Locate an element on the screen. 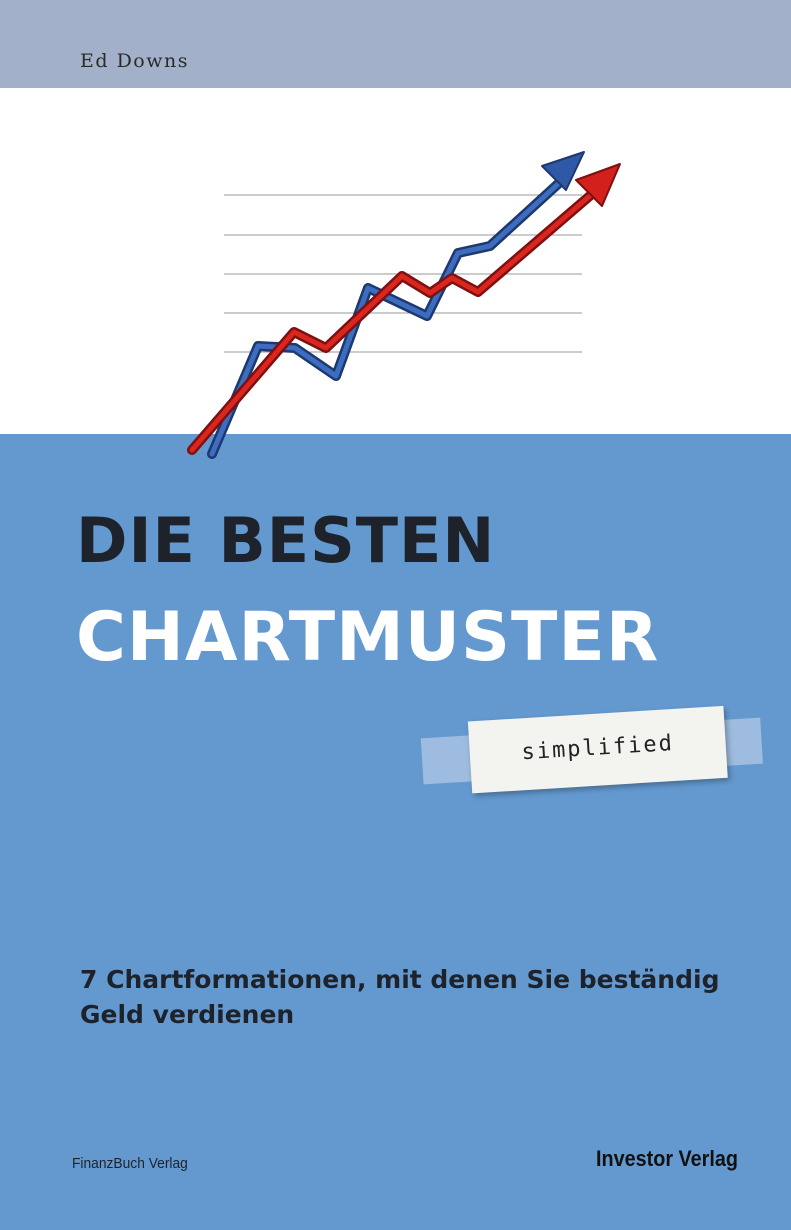  blue-arrow is located at coordinates (396, 305).